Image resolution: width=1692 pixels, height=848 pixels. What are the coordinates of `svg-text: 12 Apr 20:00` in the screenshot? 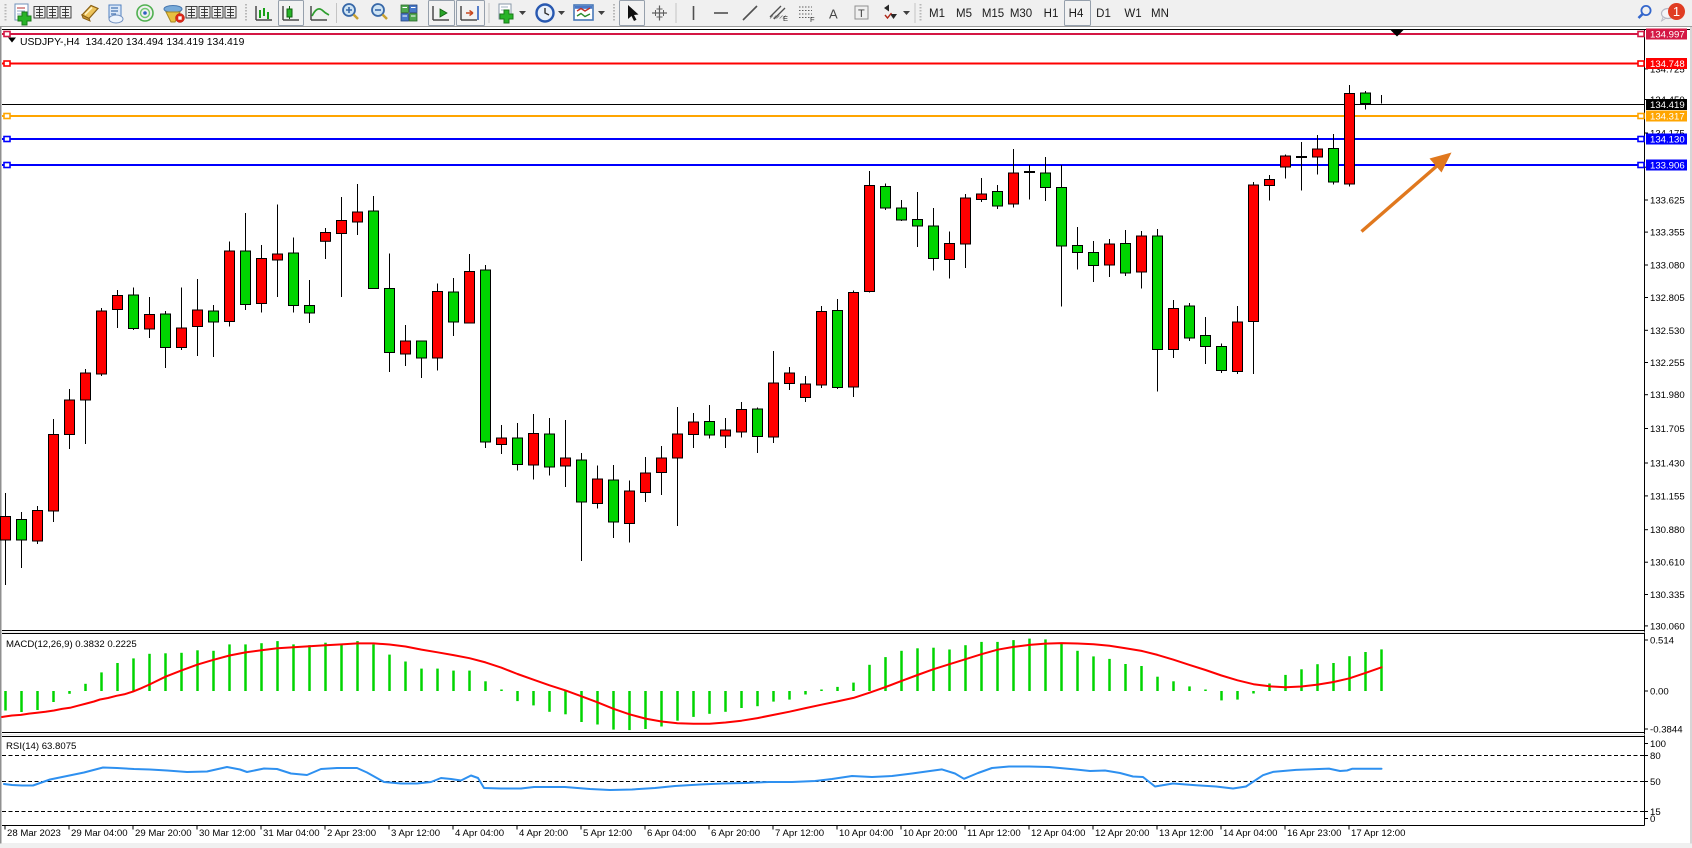 It's located at (1122, 833).